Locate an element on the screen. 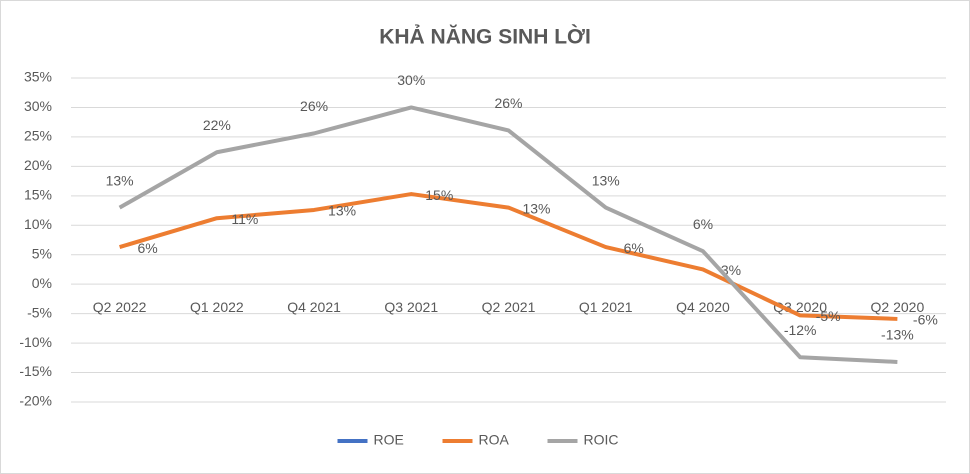  y-tick-label: -5% is located at coordinates (39, 312).